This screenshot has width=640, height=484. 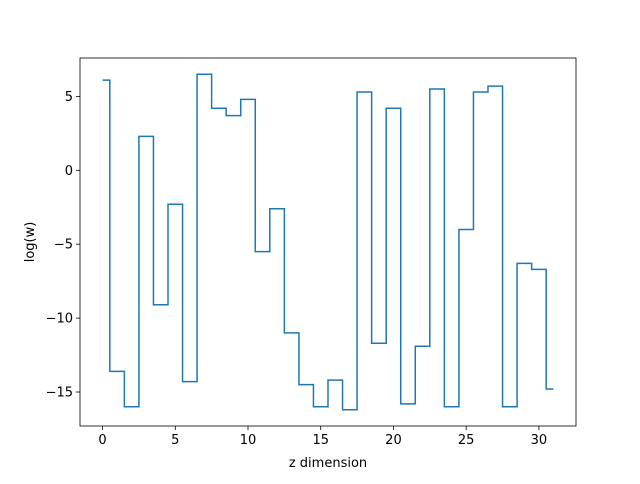 What do you see at coordinates (328, 463) in the screenshot?
I see `x-axis-label: z dimension` at bounding box center [328, 463].